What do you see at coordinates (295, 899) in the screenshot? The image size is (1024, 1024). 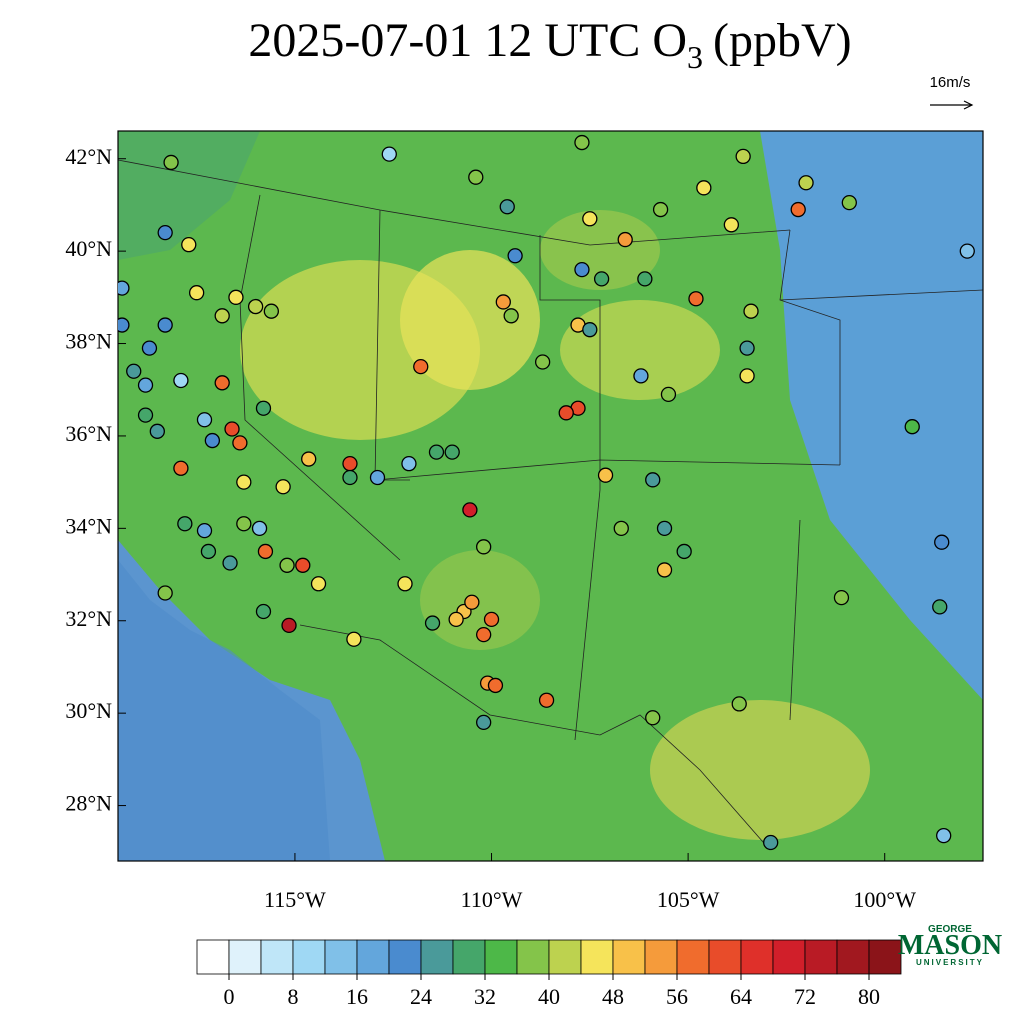 I see `lon-label: 115°W` at bounding box center [295, 899].